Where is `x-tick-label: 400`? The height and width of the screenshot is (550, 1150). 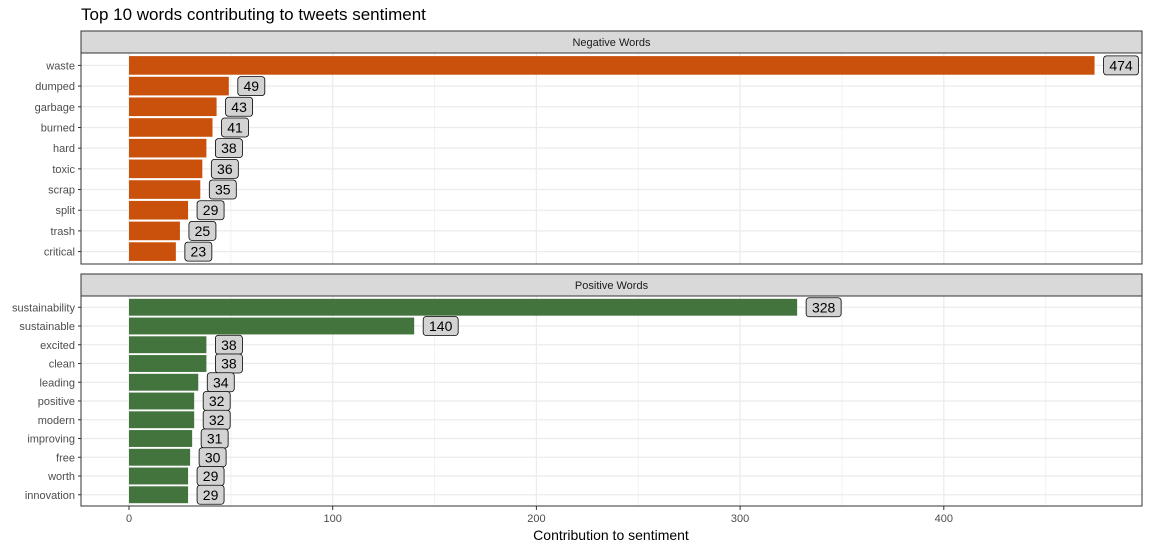 x-tick-label: 400 is located at coordinates (944, 519).